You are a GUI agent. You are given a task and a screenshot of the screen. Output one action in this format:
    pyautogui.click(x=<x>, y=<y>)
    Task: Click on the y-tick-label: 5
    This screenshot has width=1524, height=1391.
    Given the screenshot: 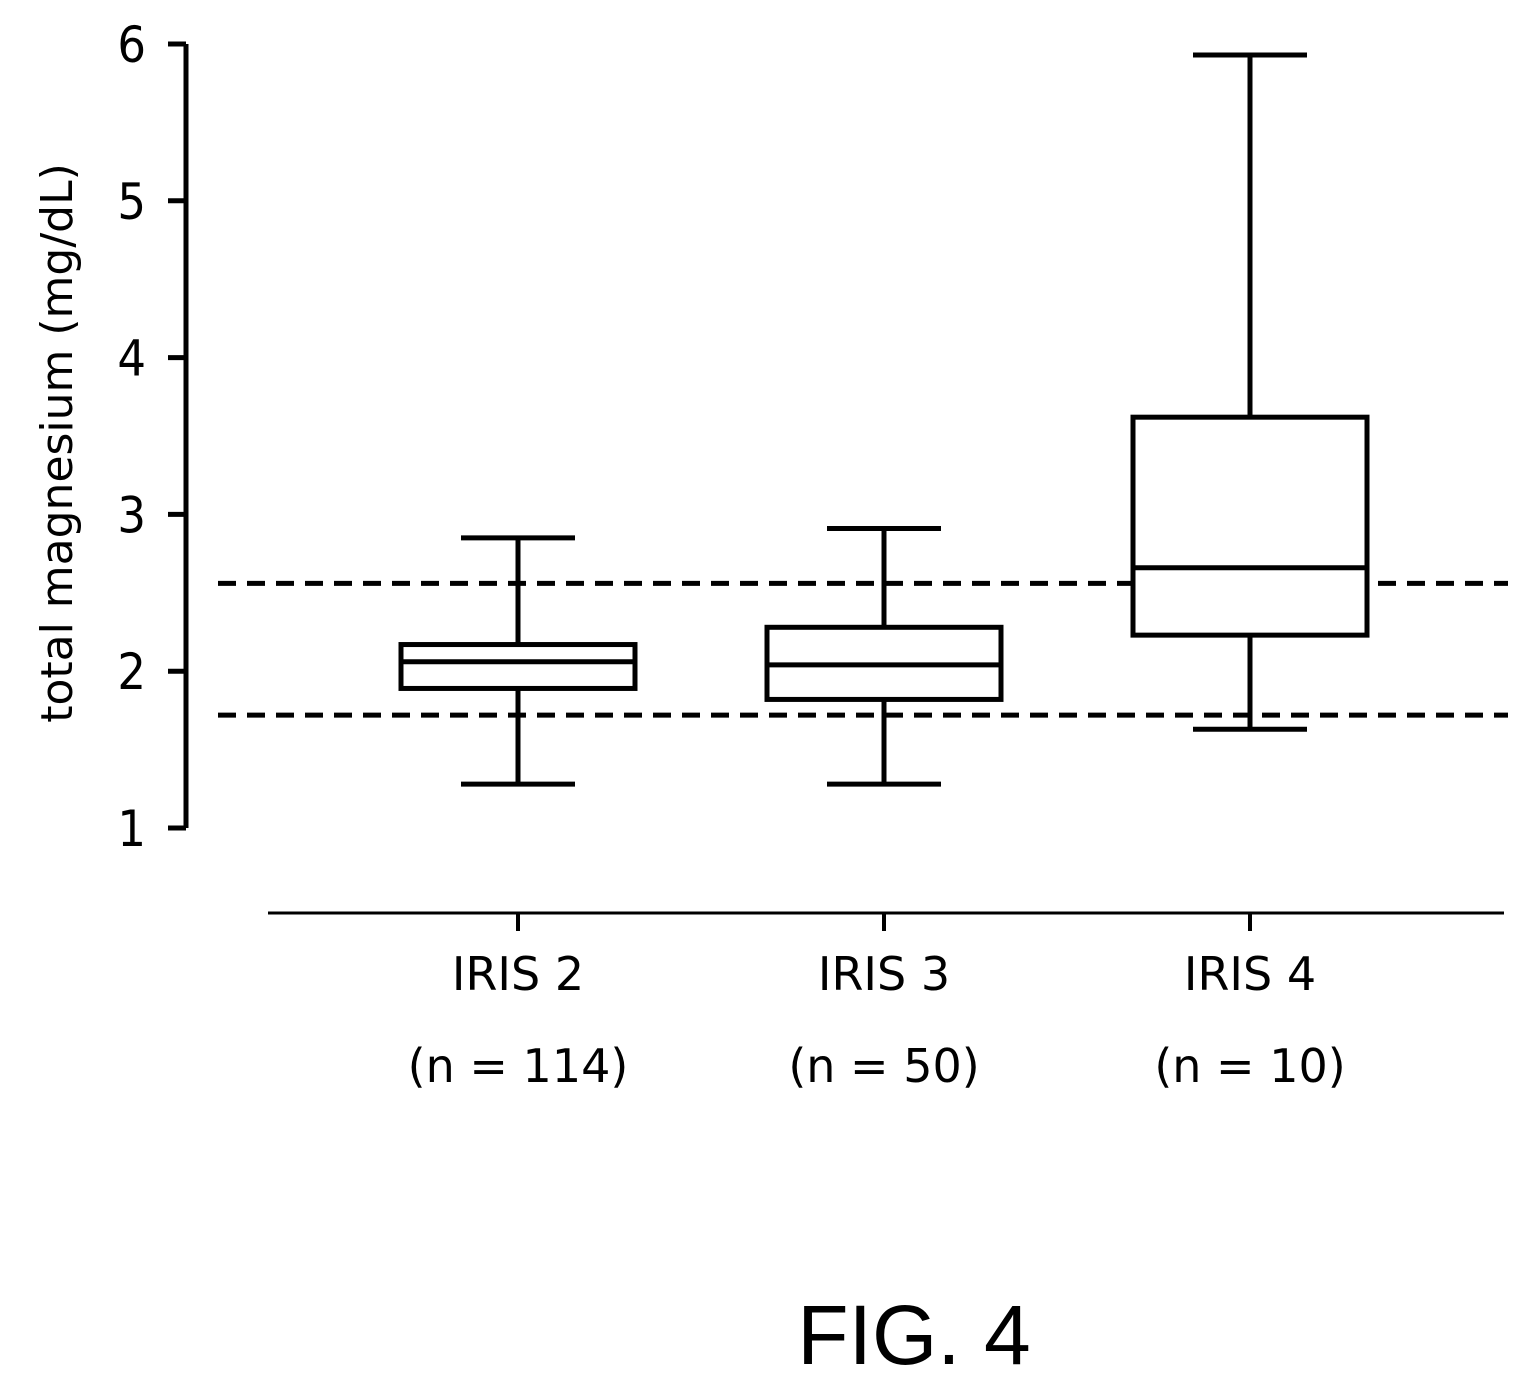 What is the action you would take?
    pyautogui.click(x=131, y=202)
    